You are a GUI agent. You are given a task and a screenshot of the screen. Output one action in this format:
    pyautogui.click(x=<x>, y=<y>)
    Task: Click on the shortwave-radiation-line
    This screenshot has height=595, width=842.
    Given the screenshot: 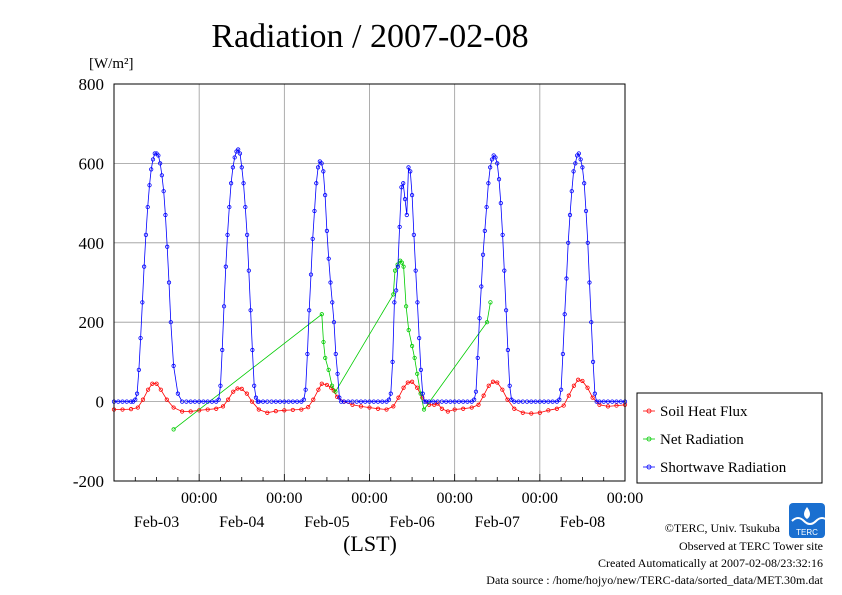 What is the action you would take?
    pyautogui.click(x=312, y=281)
    